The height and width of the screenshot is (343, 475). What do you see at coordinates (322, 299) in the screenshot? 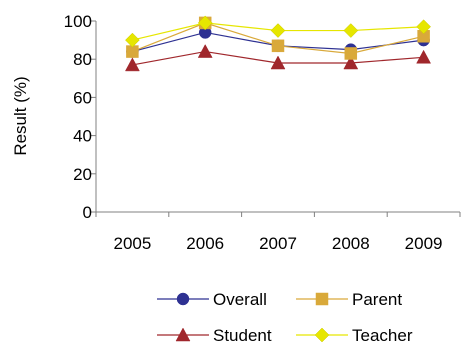
I see `legend-marker-parent` at bounding box center [322, 299].